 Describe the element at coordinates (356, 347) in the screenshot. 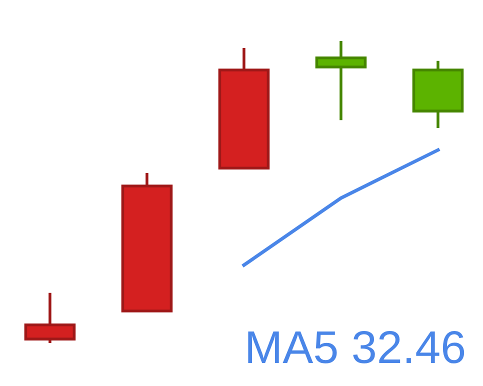

I see `annotation: MA5 32.46` at that location.